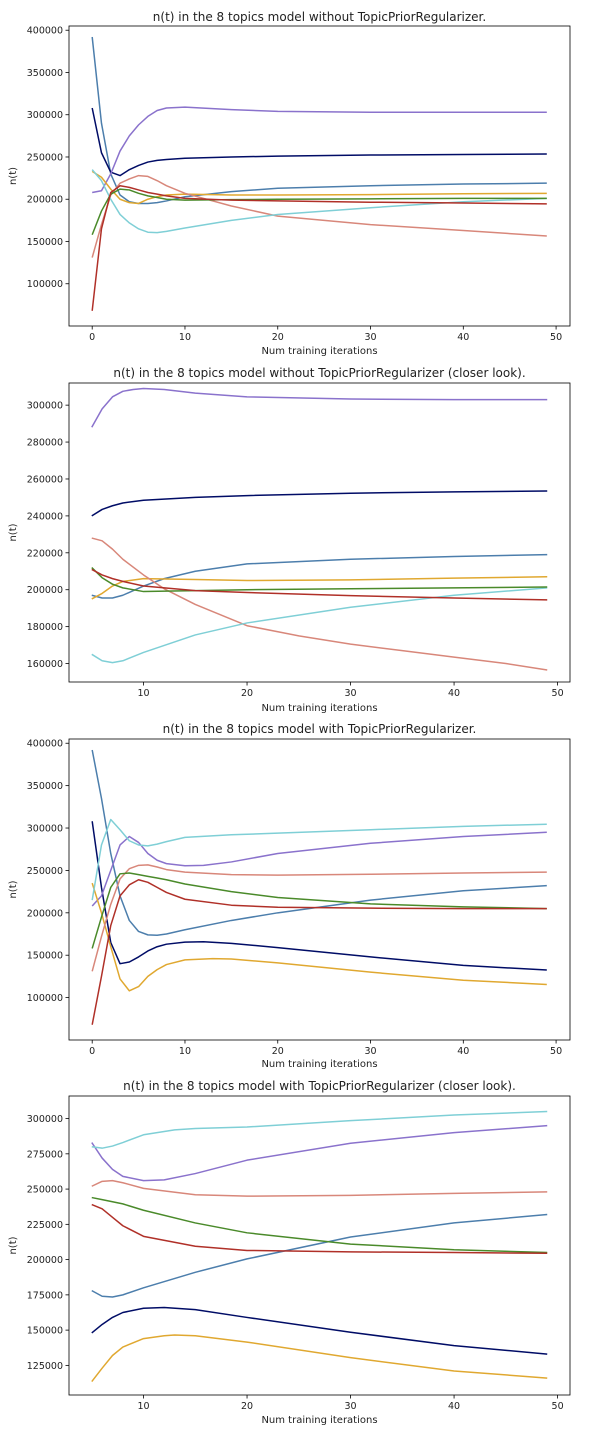  Describe the element at coordinates (45, 627) in the screenshot. I see `y-tick-label: 180000` at that location.